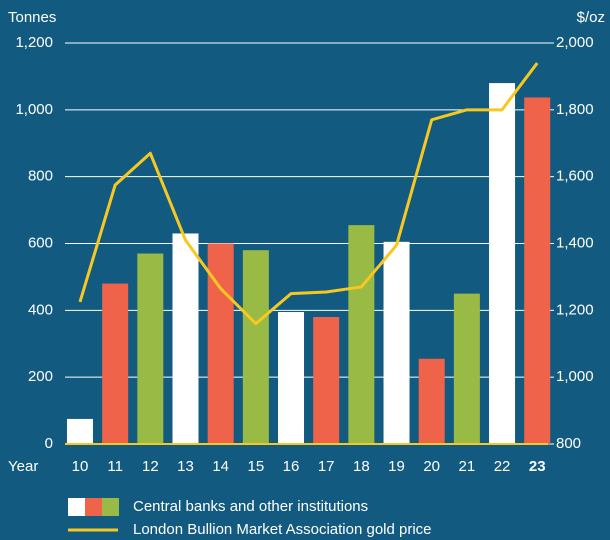 This screenshot has height=540, width=610. Describe the element at coordinates (291, 466) in the screenshot. I see `x-tick-label: 16` at that location.